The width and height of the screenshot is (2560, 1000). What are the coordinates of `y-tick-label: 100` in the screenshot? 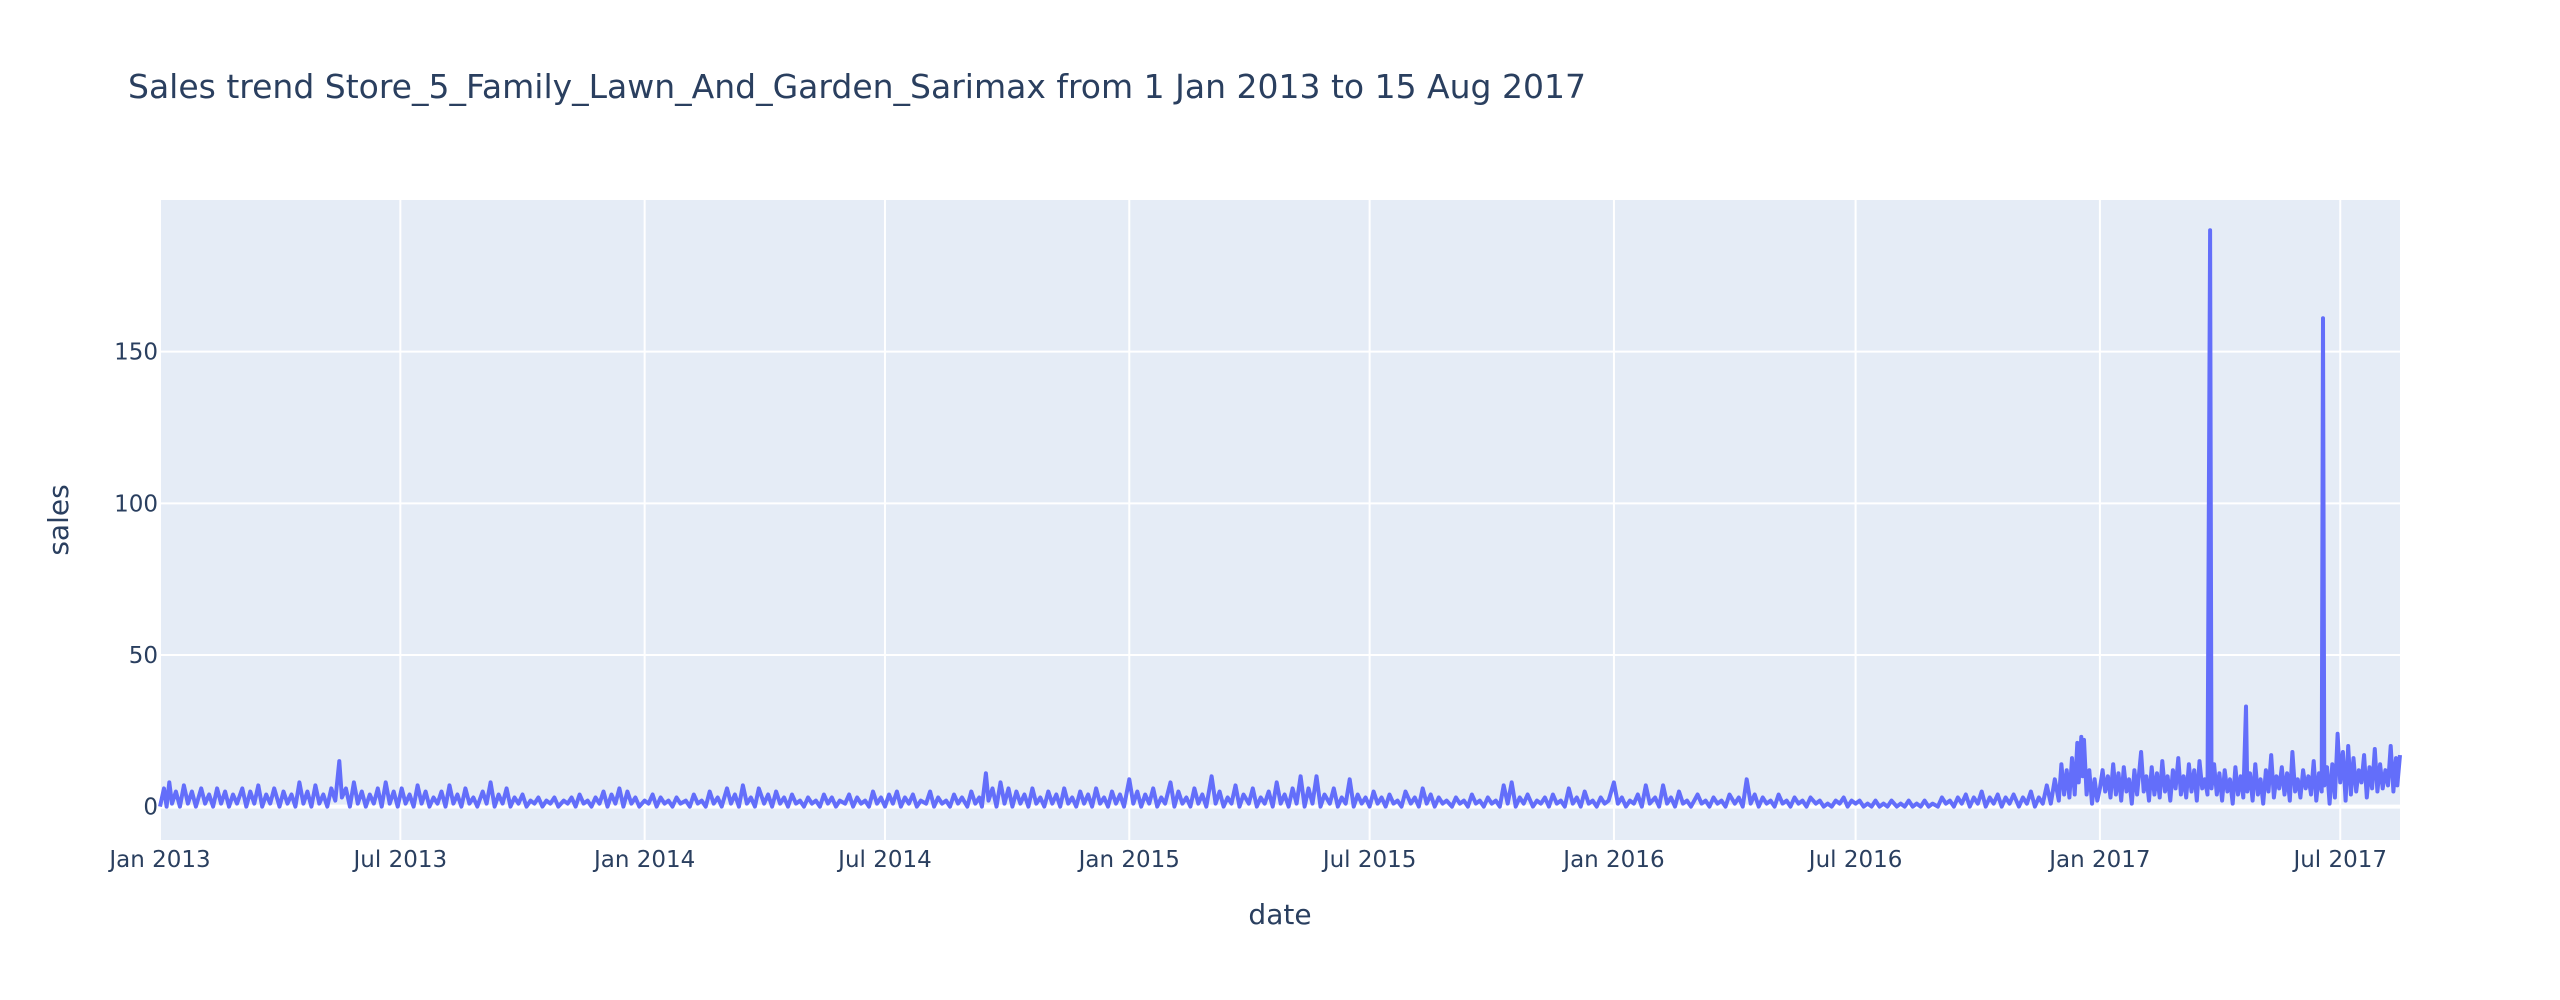 It's located at (136, 504).